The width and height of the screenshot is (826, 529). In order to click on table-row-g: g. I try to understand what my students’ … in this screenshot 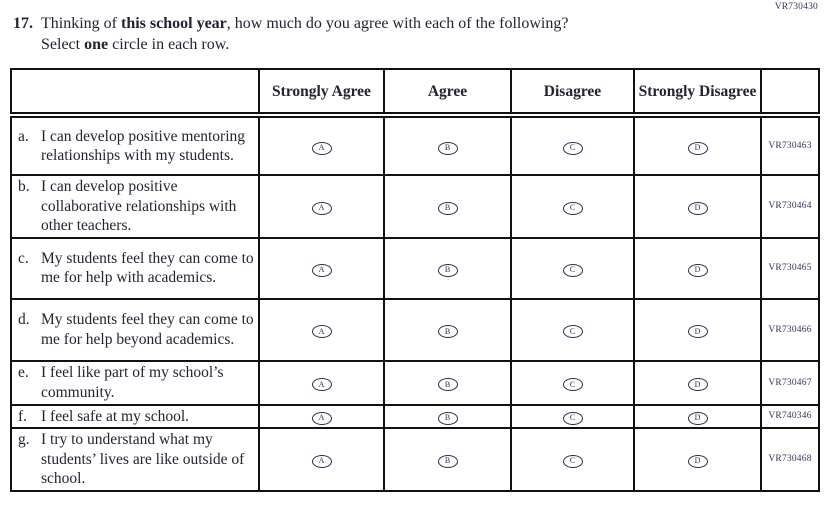, I will do `click(415, 459)`.